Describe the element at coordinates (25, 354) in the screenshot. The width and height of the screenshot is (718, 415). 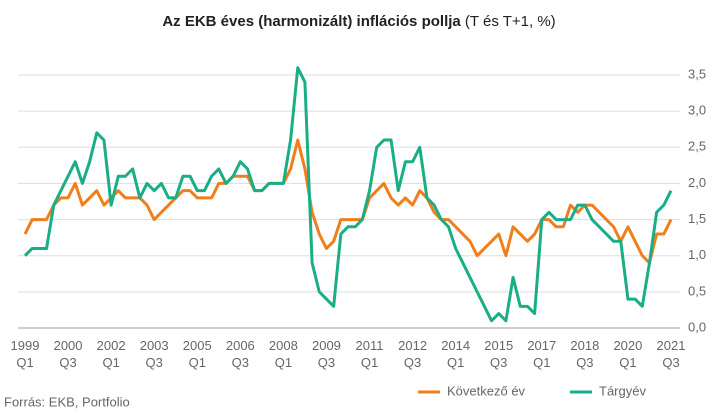
I see `x-tick-label: 1999 Q1` at that location.